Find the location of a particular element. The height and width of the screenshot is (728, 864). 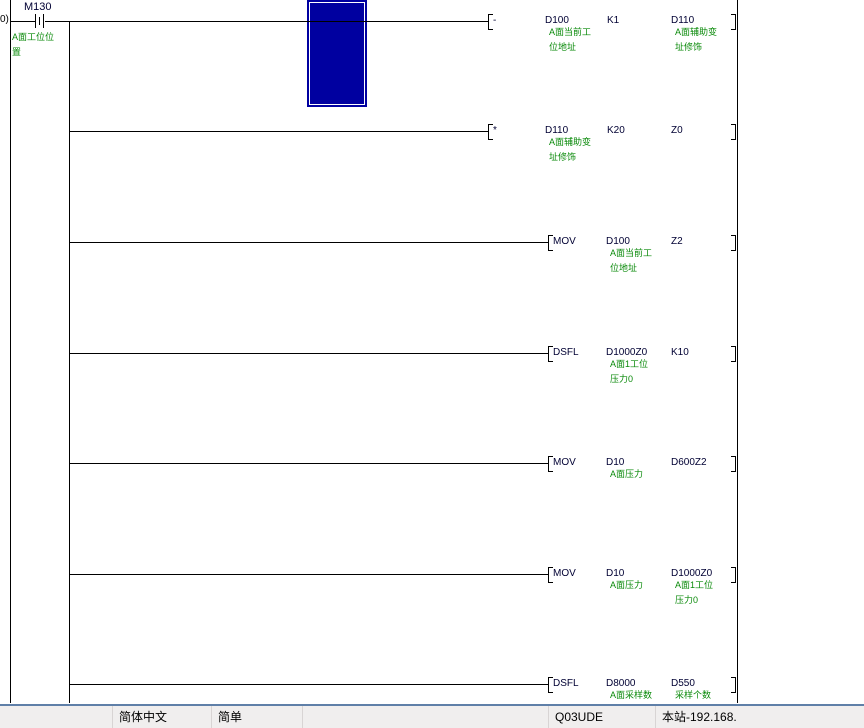

right-power-rail is located at coordinates (737, 351).